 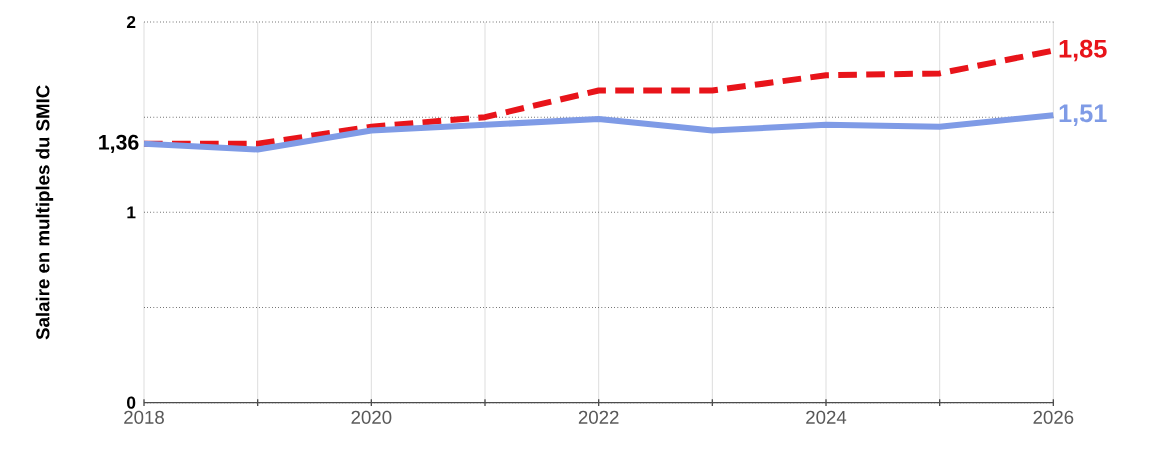 What do you see at coordinates (44, 212) in the screenshot?
I see `y-axis-title: Salaire en multiples du SMIC` at bounding box center [44, 212].